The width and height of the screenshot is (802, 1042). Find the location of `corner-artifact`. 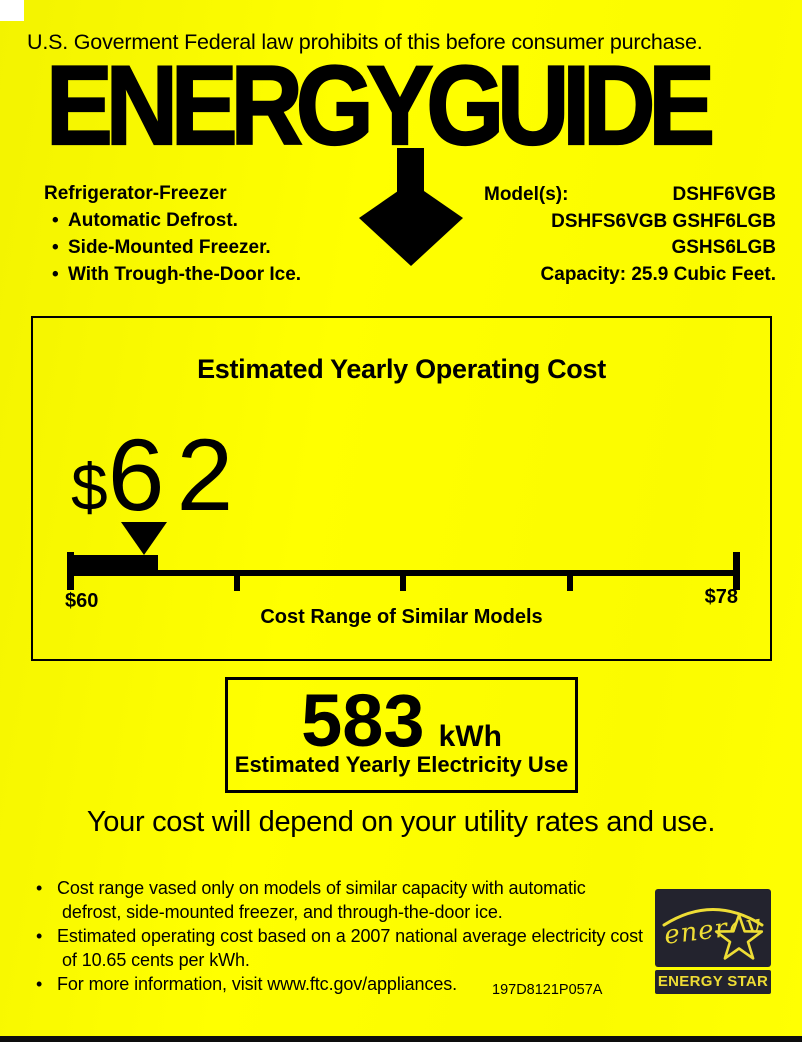

corner-artifact is located at coordinates (12, 10).